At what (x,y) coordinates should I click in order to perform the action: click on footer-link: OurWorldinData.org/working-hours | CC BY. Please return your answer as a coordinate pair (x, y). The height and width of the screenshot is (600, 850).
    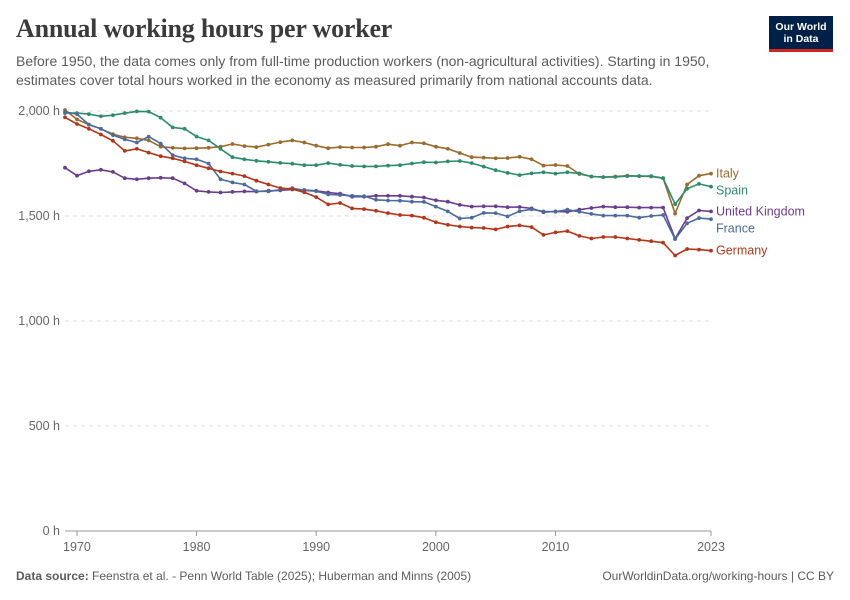
    Looking at the image, I should click on (718, 576).